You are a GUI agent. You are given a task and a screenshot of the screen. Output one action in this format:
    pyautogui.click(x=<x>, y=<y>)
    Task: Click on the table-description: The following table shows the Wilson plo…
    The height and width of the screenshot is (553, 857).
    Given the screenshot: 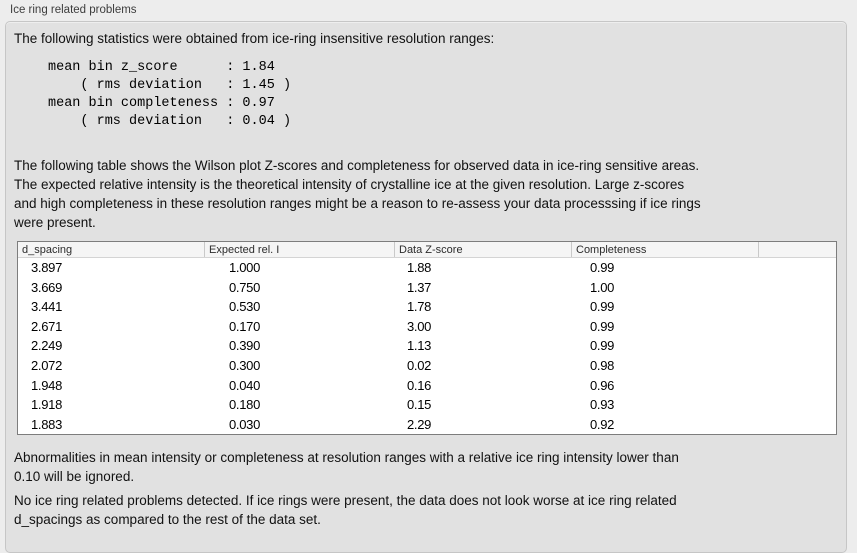 What is the action you would take?
    pyautogui.click(x=357, y=194)
    